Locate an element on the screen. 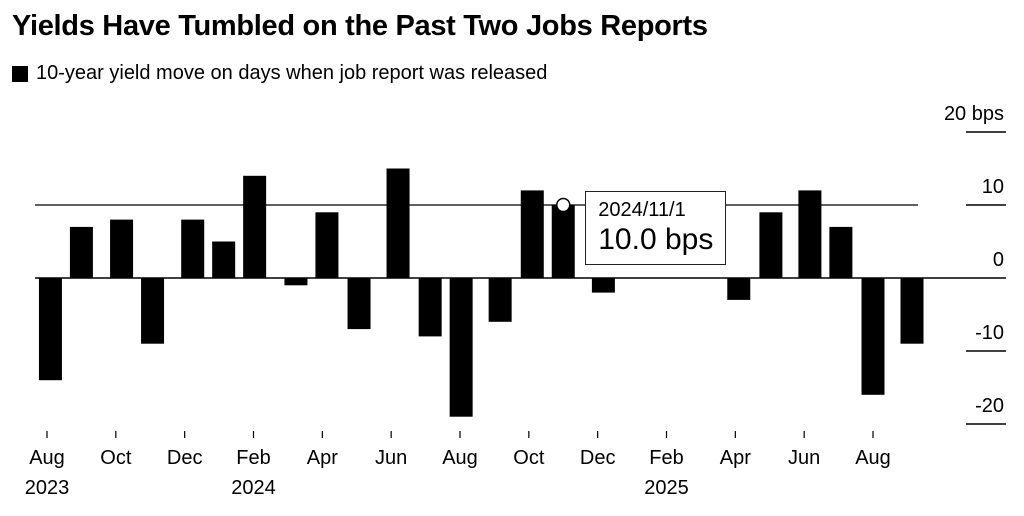  x-year-label: 2025 is located at coordinates (666, 488).